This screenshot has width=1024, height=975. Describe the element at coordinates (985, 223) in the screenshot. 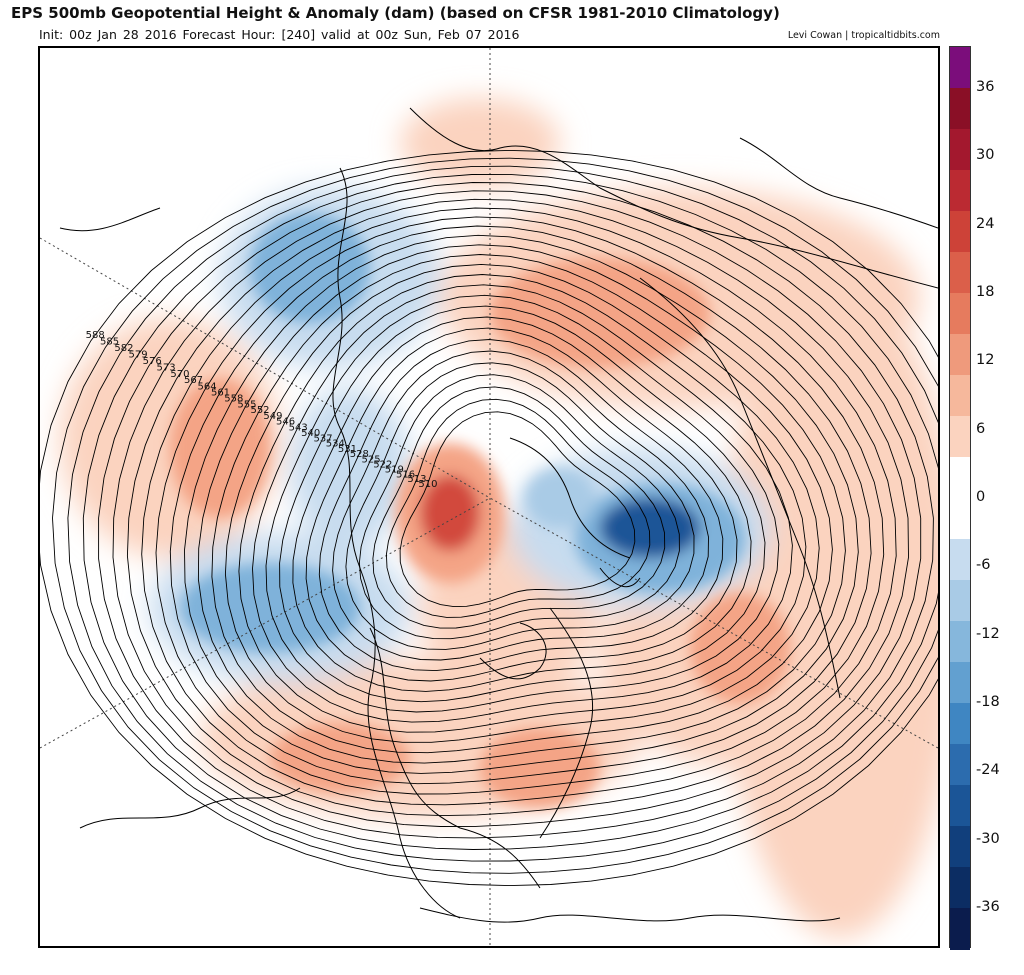

I see `colorbar-tick-label: 24` at that location.